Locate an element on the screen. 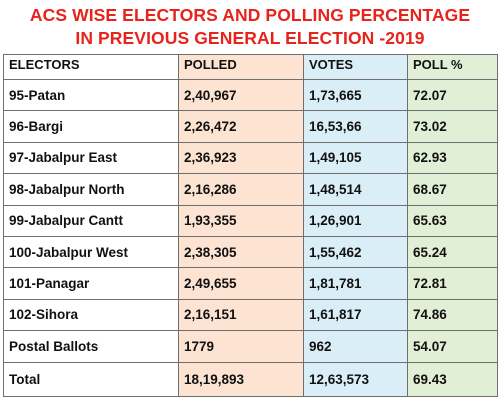 The image size is (500, 400). cell-votes: 16,53,66 is located at coordinates (355, 126).